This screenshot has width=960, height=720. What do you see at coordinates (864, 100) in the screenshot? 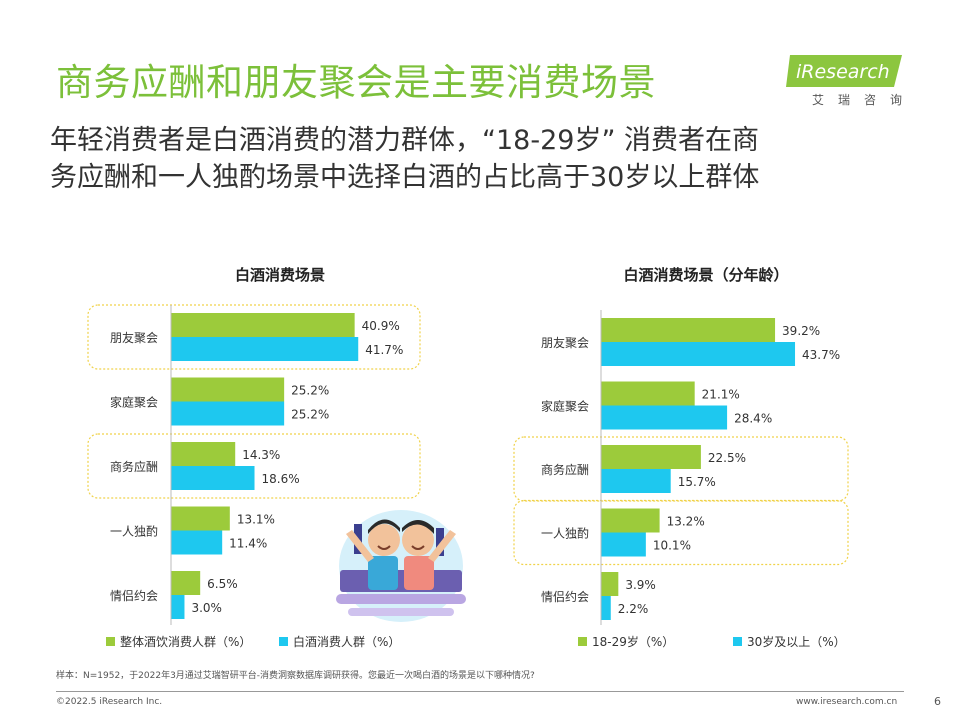
I see `logo-cn-text: 艾瑞咨询` at bounding box center [864, 100].